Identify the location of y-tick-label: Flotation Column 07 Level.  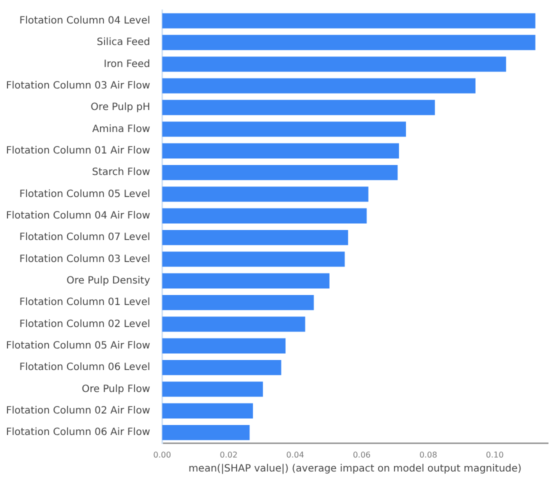
(84, 238).